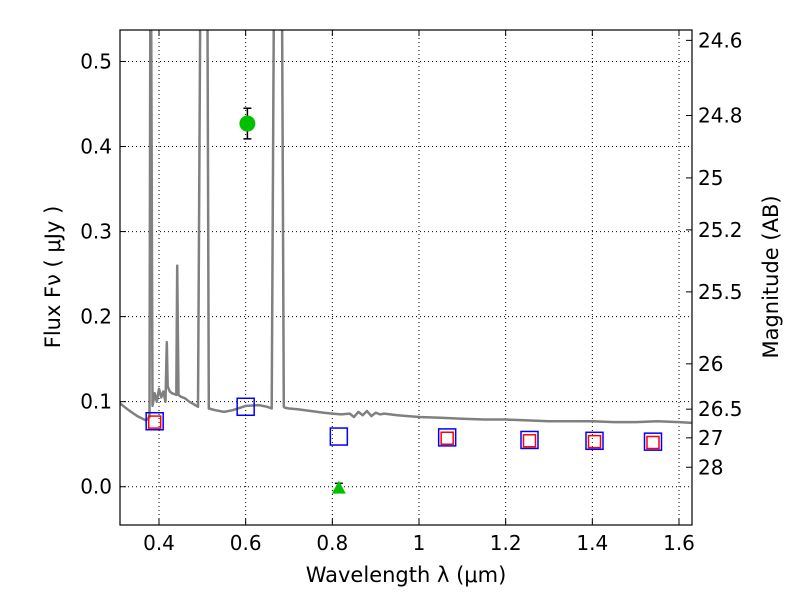 This screenshot has width=800, height=600. I want to click on x-tick-label: 1.6, so click(679, 543).